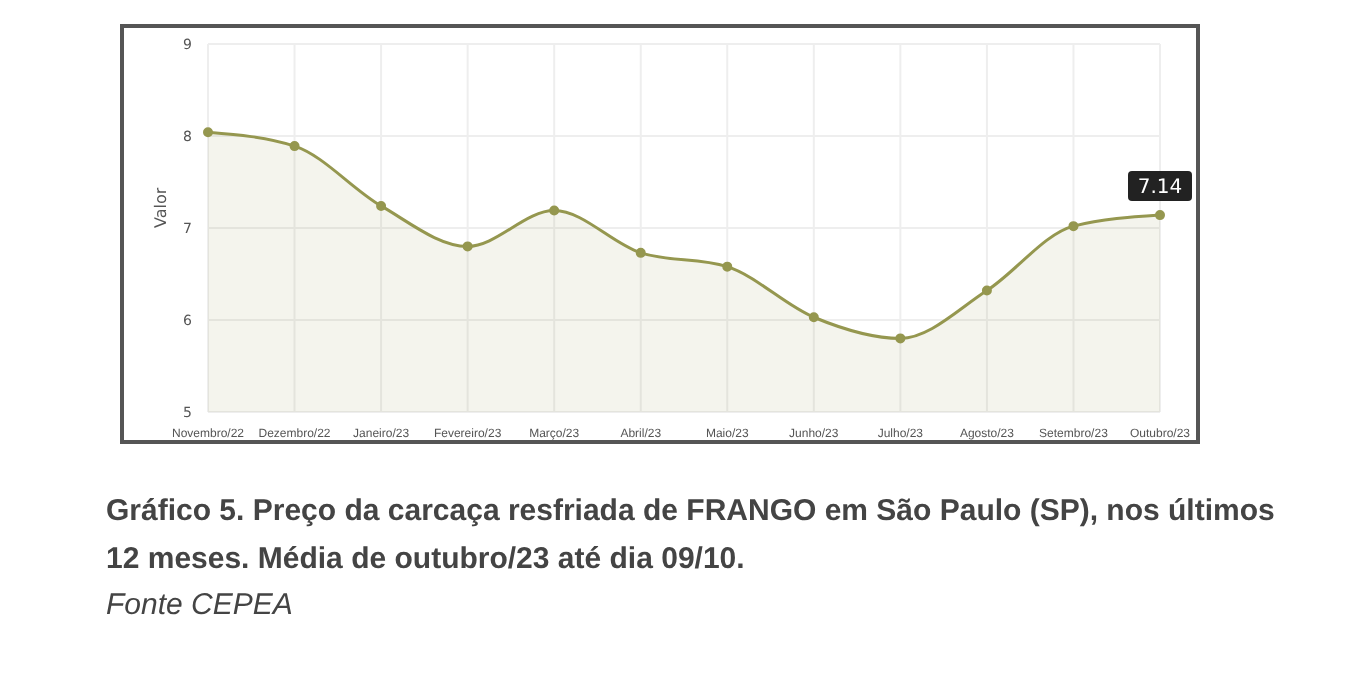  What do you see at coordinates (200, 606) in the screenshot?
I see `source-note: Fonte CEPEA` at bounding box center [200, 606].